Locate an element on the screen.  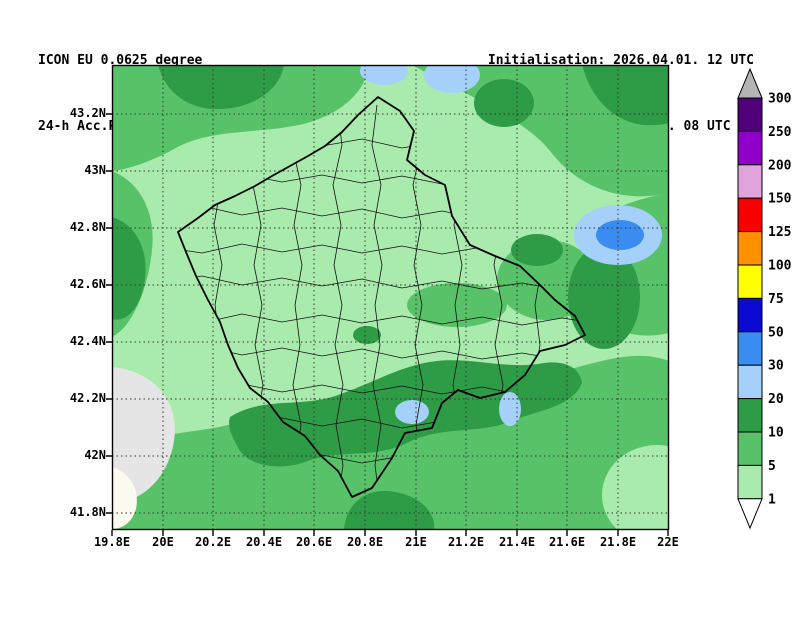
colorbar-label: 10 is located at coordinates (776, 433).